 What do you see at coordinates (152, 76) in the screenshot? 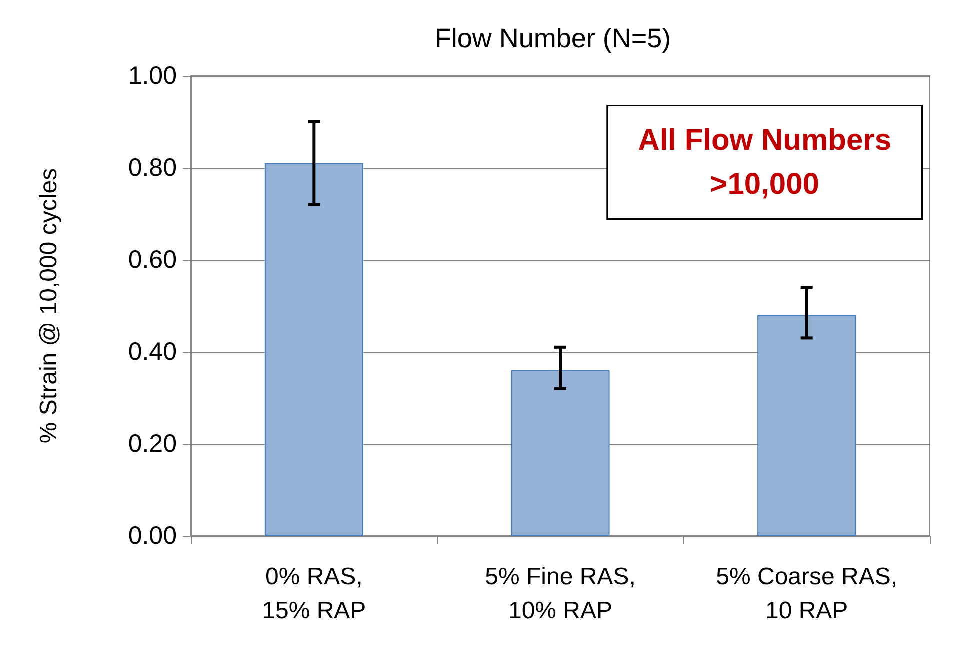
I see `y-tick-label: 1.00` at bounding box center [152, 76].